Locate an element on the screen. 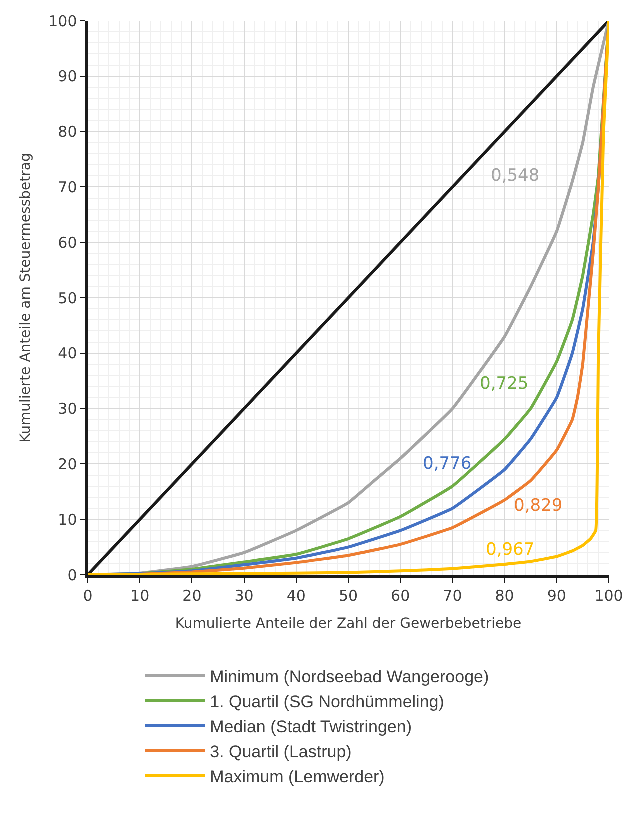  x-tick-label: 80 is located at coordinates (504, 595).